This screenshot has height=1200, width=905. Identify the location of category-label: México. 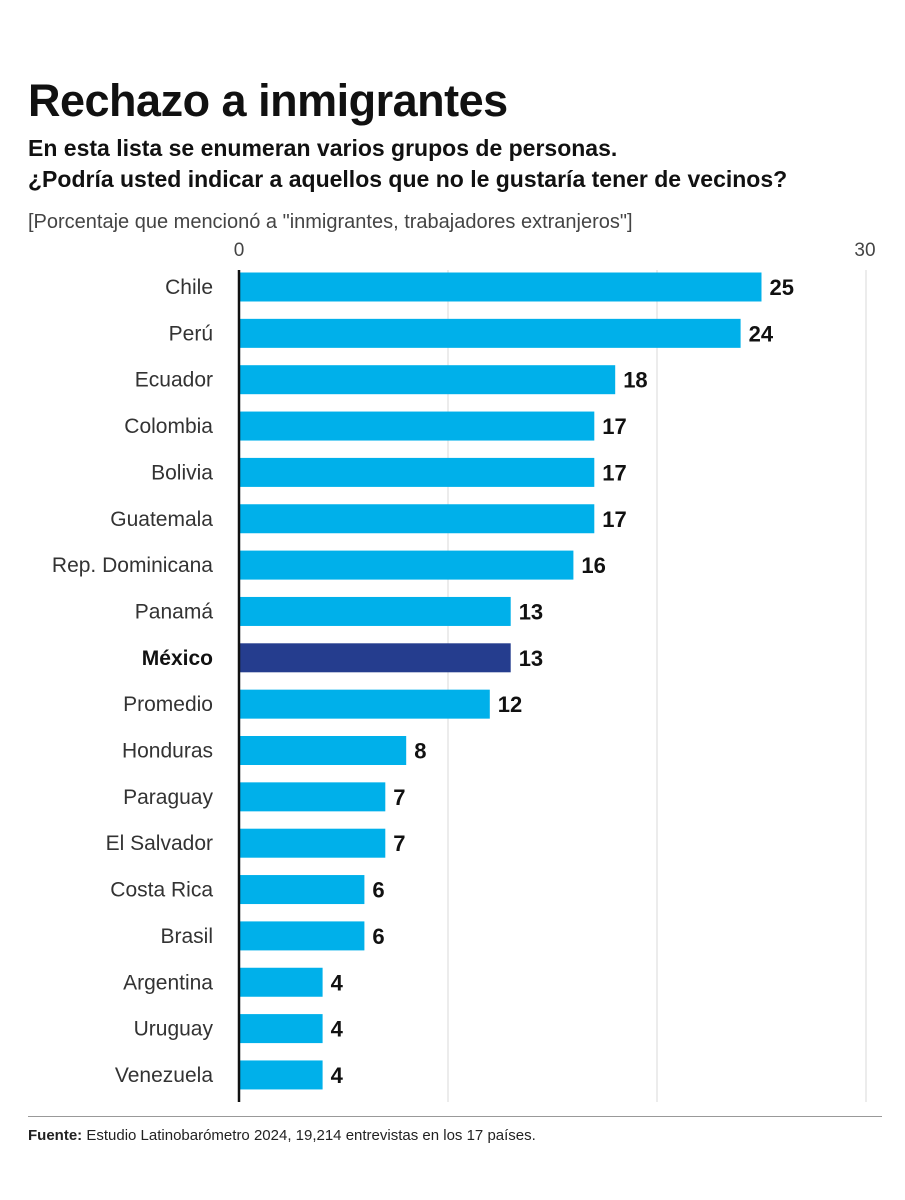
(177, 658).